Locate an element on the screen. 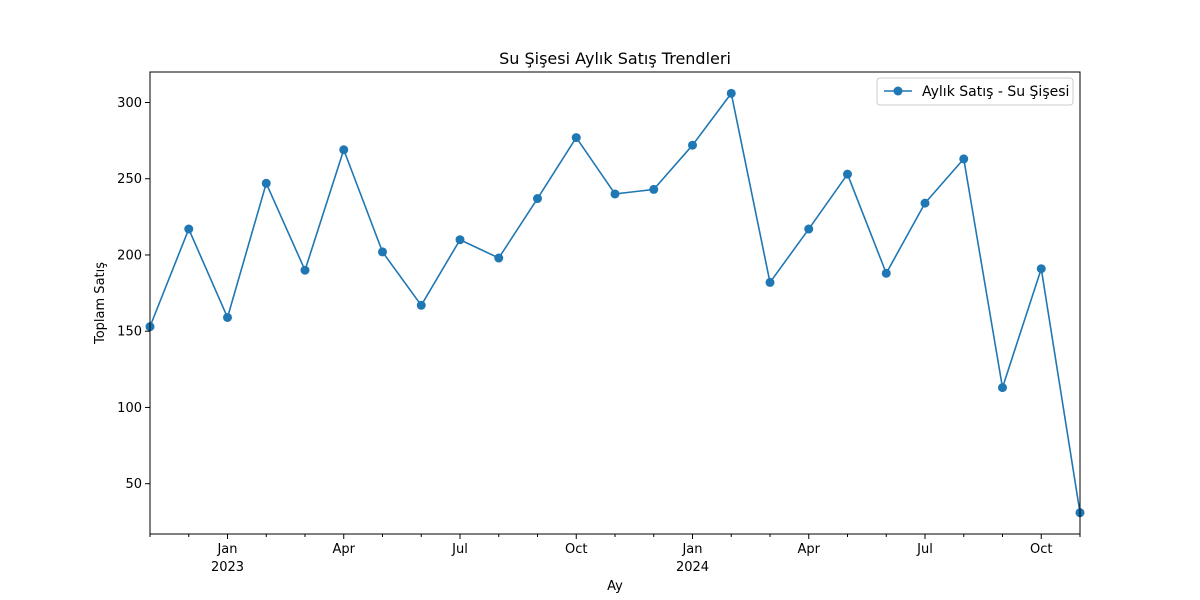 This screenshot has height=600, width=1200. legend: Aylık Satış - Su Şişesi is located at coordinates (975, 91).